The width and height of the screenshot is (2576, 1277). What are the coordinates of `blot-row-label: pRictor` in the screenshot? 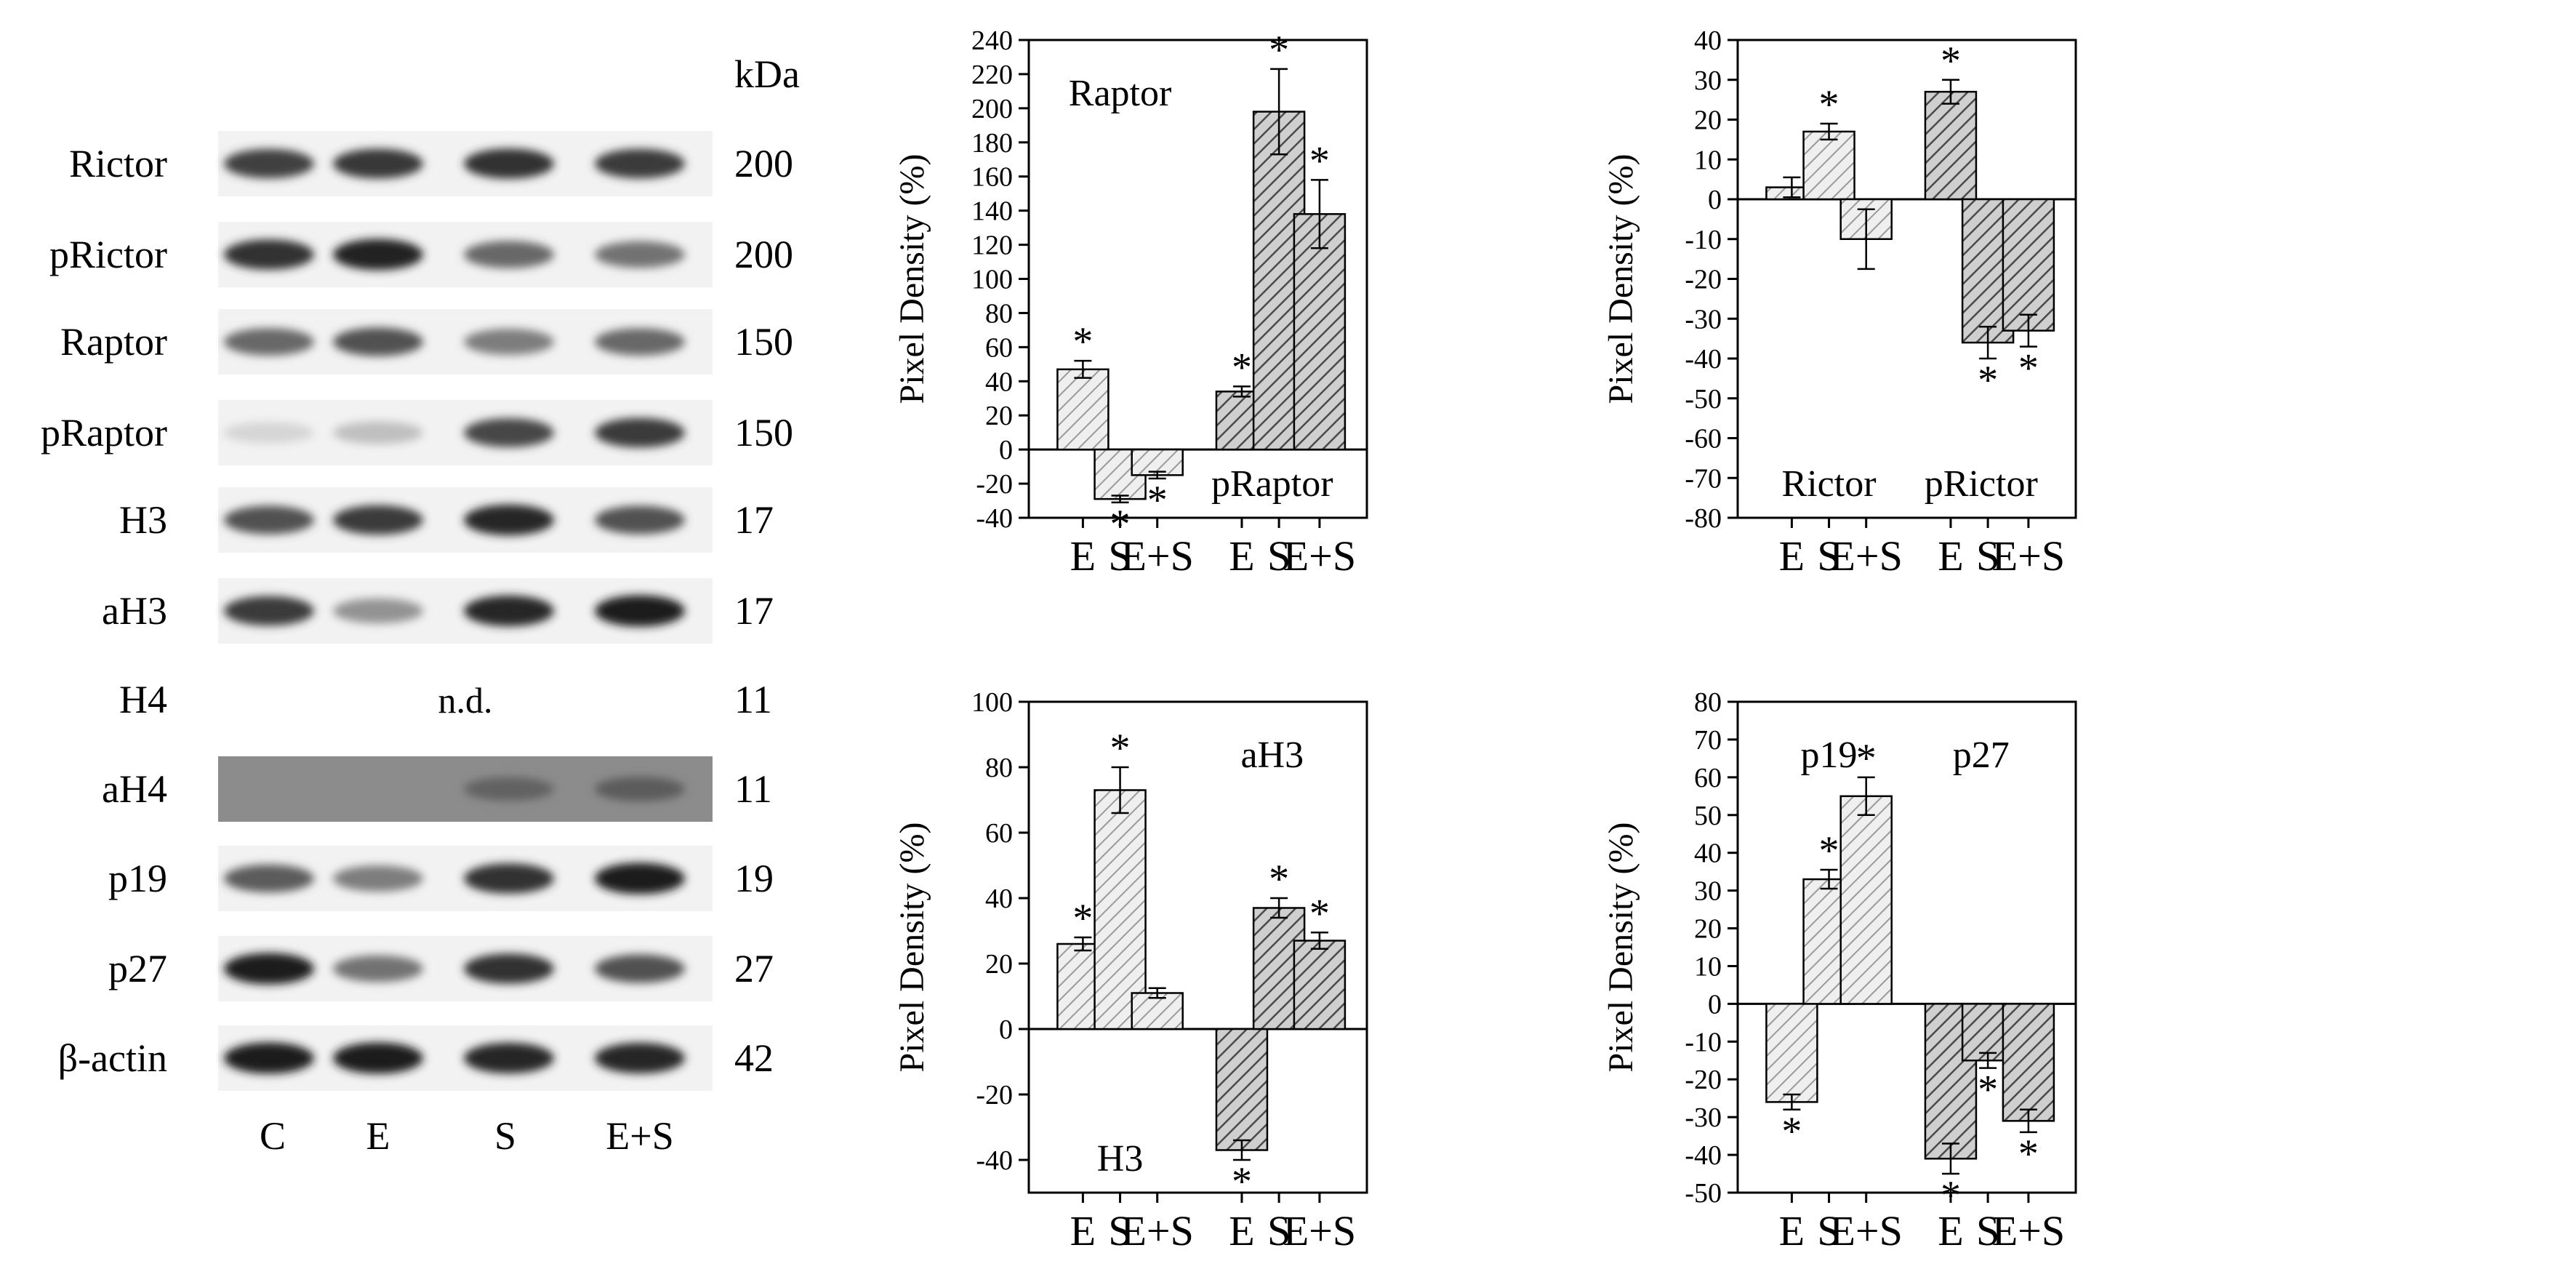 It's located at (108, 255).